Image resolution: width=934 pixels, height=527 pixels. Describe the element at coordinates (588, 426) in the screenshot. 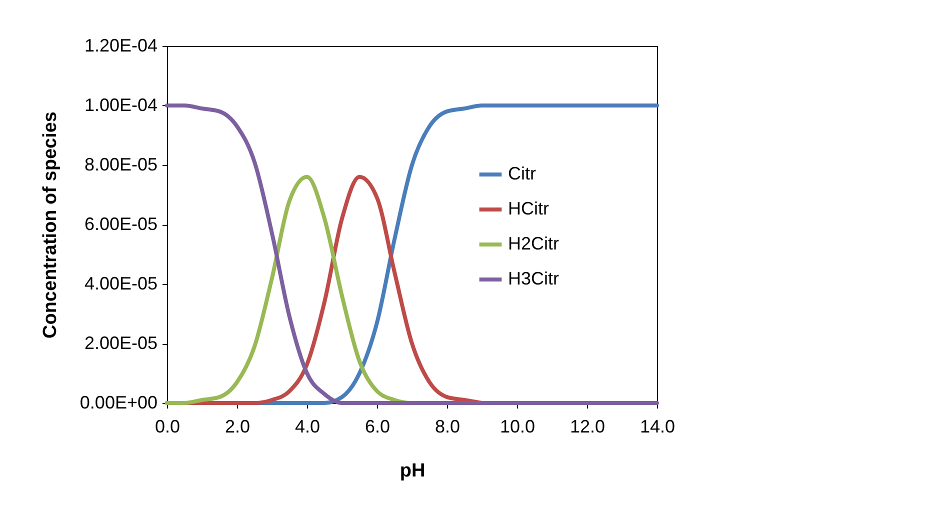

I see `x-tick-label: 12.0` at that location.